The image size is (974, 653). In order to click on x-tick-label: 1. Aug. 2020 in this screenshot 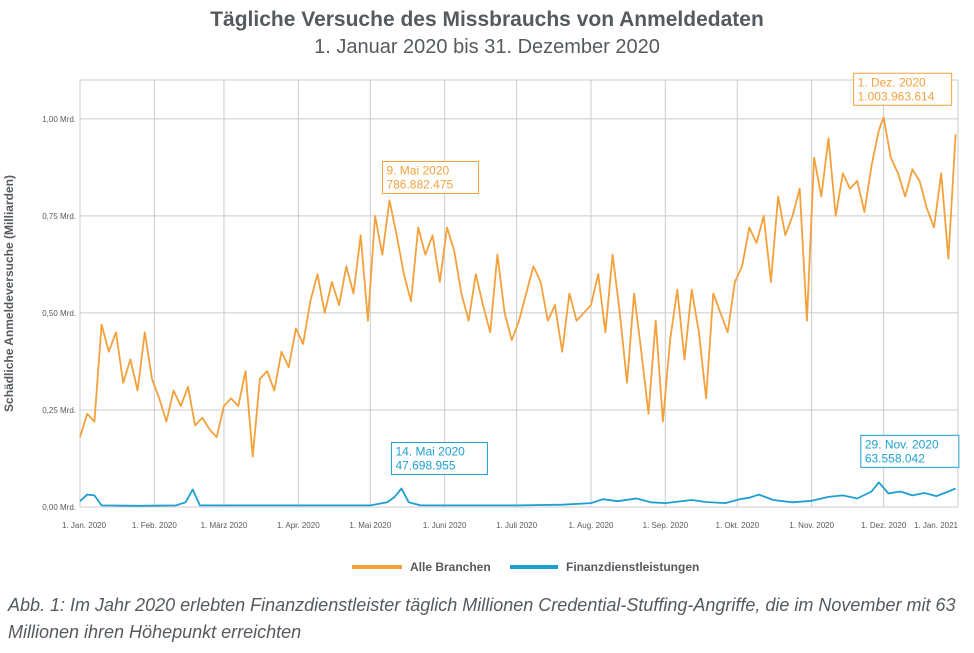, I will do `click(590, 525)`.